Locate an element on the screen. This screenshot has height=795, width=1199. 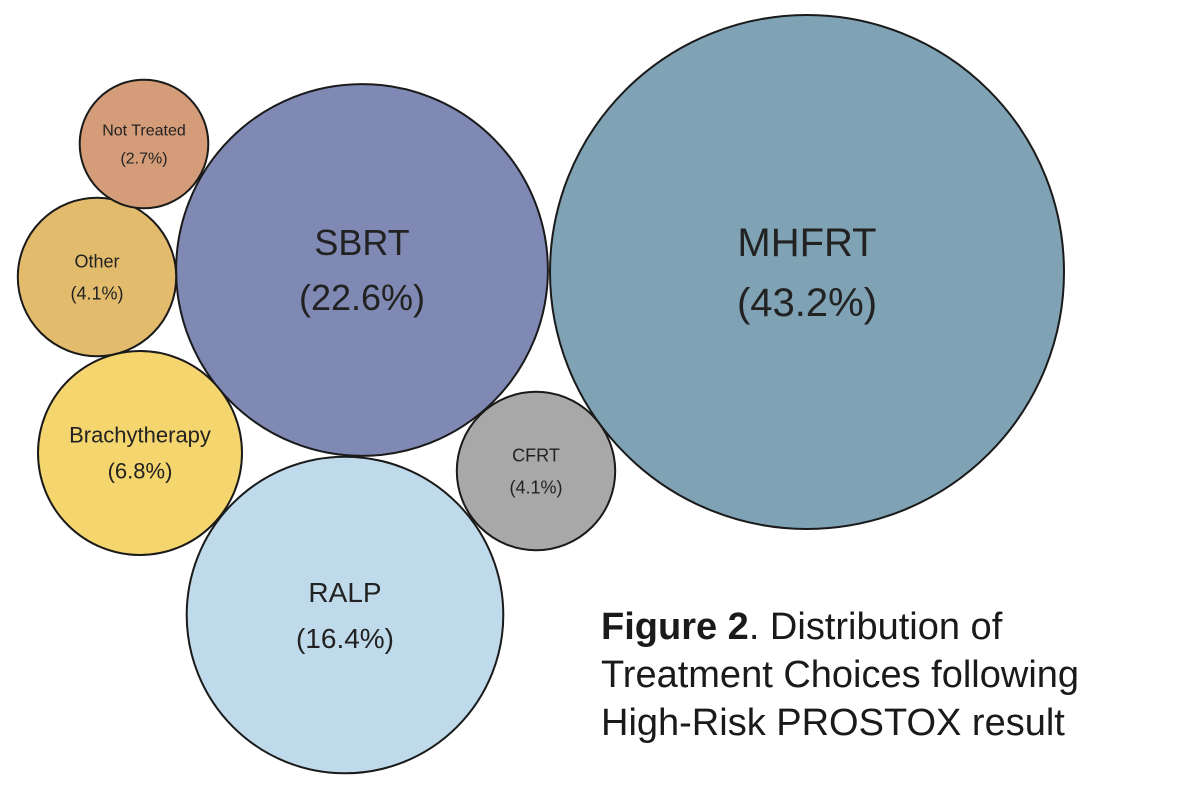
caption-line-3: High-Risk PROSTOX result is located at coordinates (833, 723).